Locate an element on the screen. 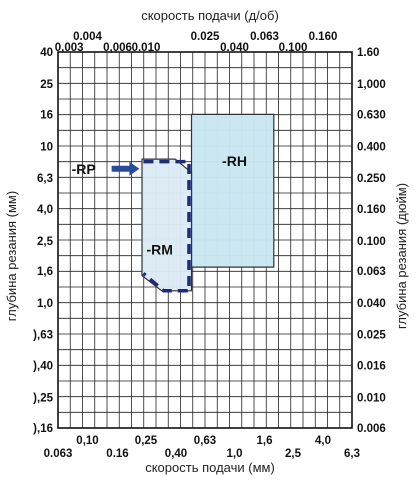 This screenshot has height=484, width=420. x-tick-bottom: 0,63 is located at coordinates (205, 441).